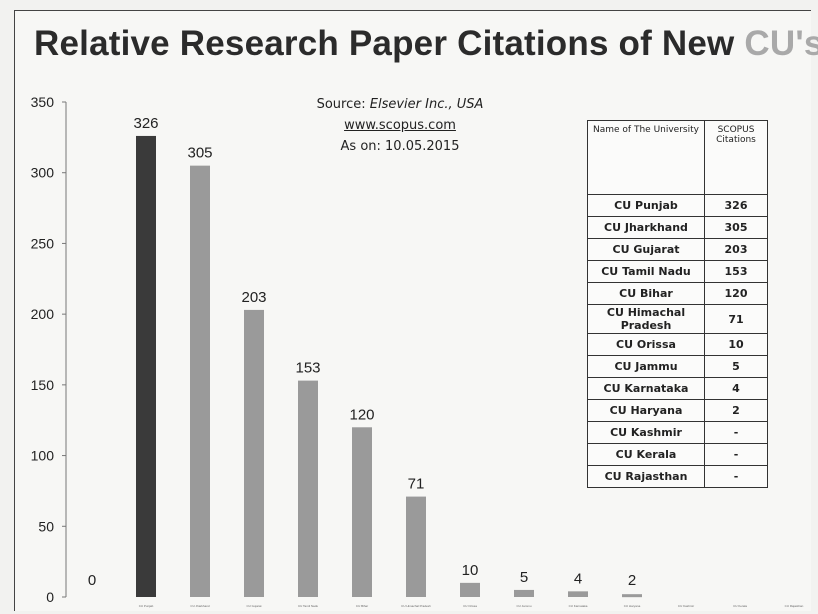 This screenshot has width=818, height=614. Describe the element at coordinates (632, 580) in the screenshot. I see `bar-value-label: 2` at that location.